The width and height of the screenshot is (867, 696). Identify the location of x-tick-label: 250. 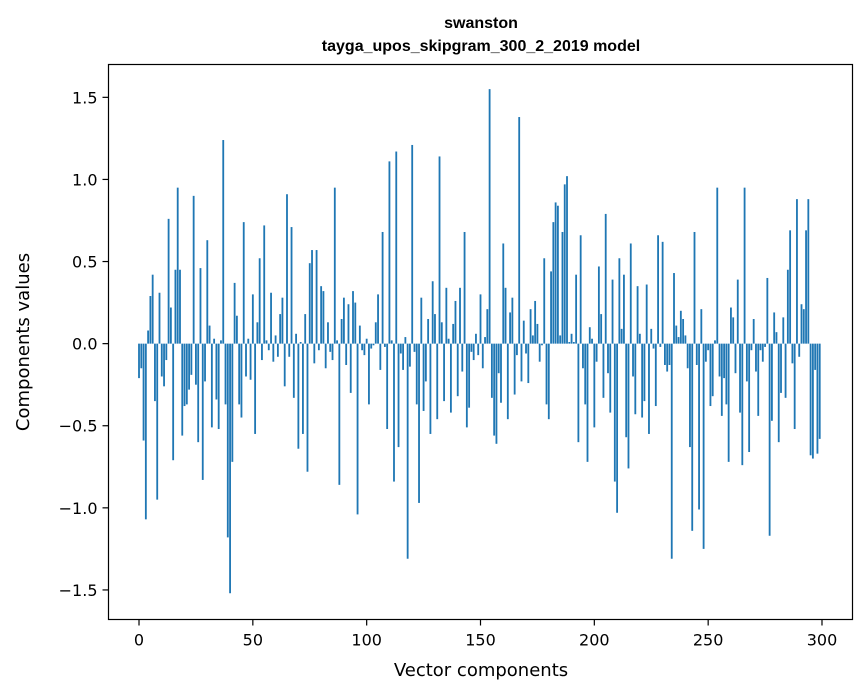
(708, 640).